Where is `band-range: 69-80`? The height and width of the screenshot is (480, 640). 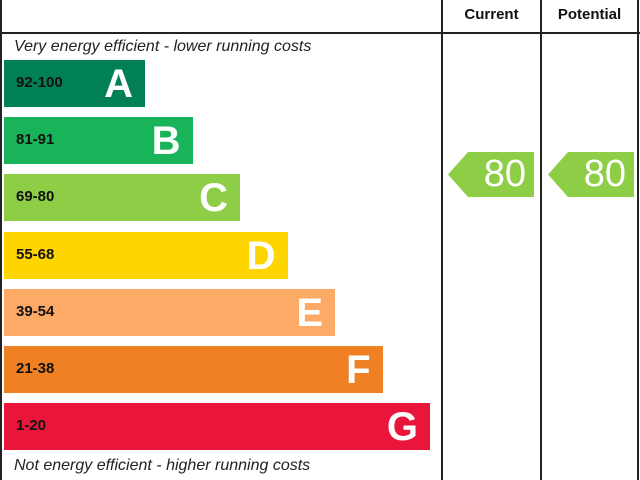
band-range: 69-80 is located at coordinates (35, 197).